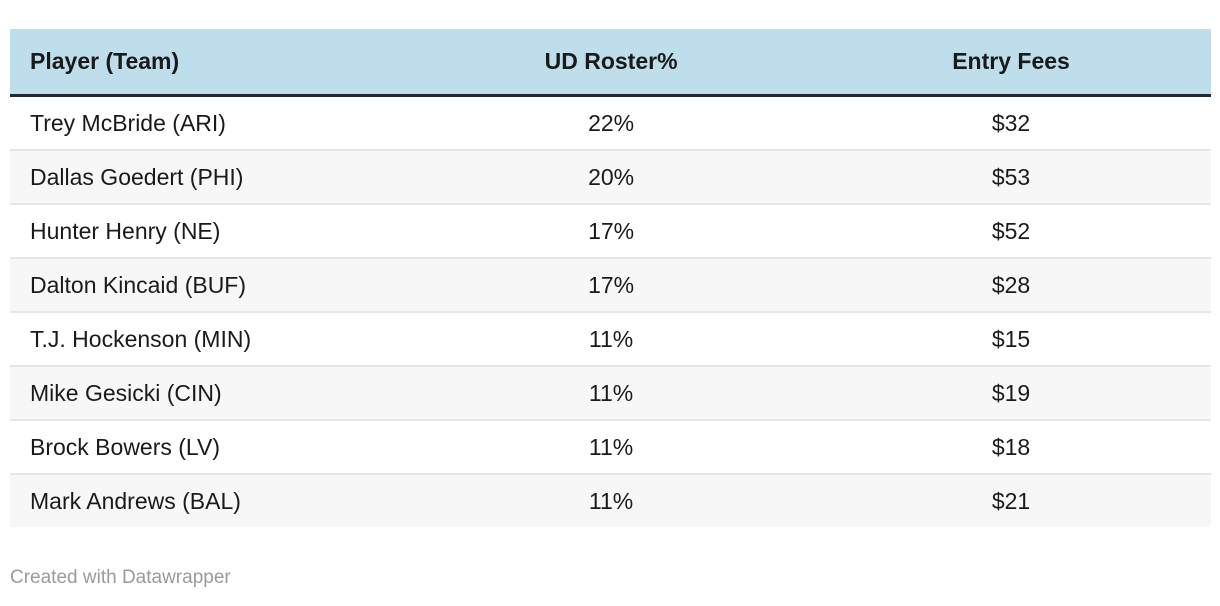  Describe the element at coordinates (1011, 338) in the screenshot. I see `cell-entry-fees: $15` at that location.